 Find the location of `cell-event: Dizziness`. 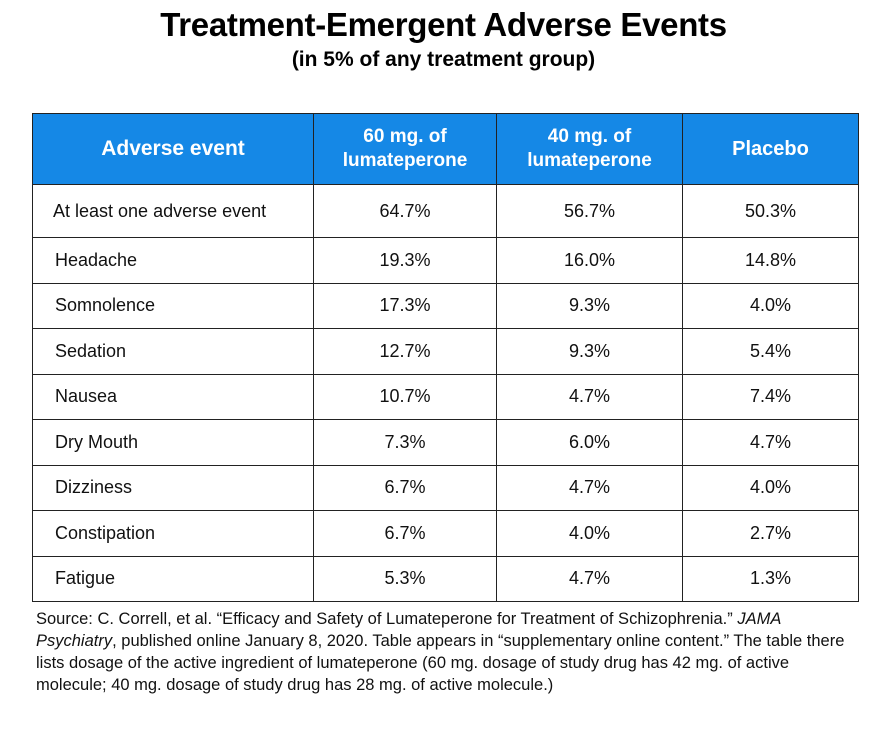

cell-event: Dizziness is located at coordinates (173, 487).